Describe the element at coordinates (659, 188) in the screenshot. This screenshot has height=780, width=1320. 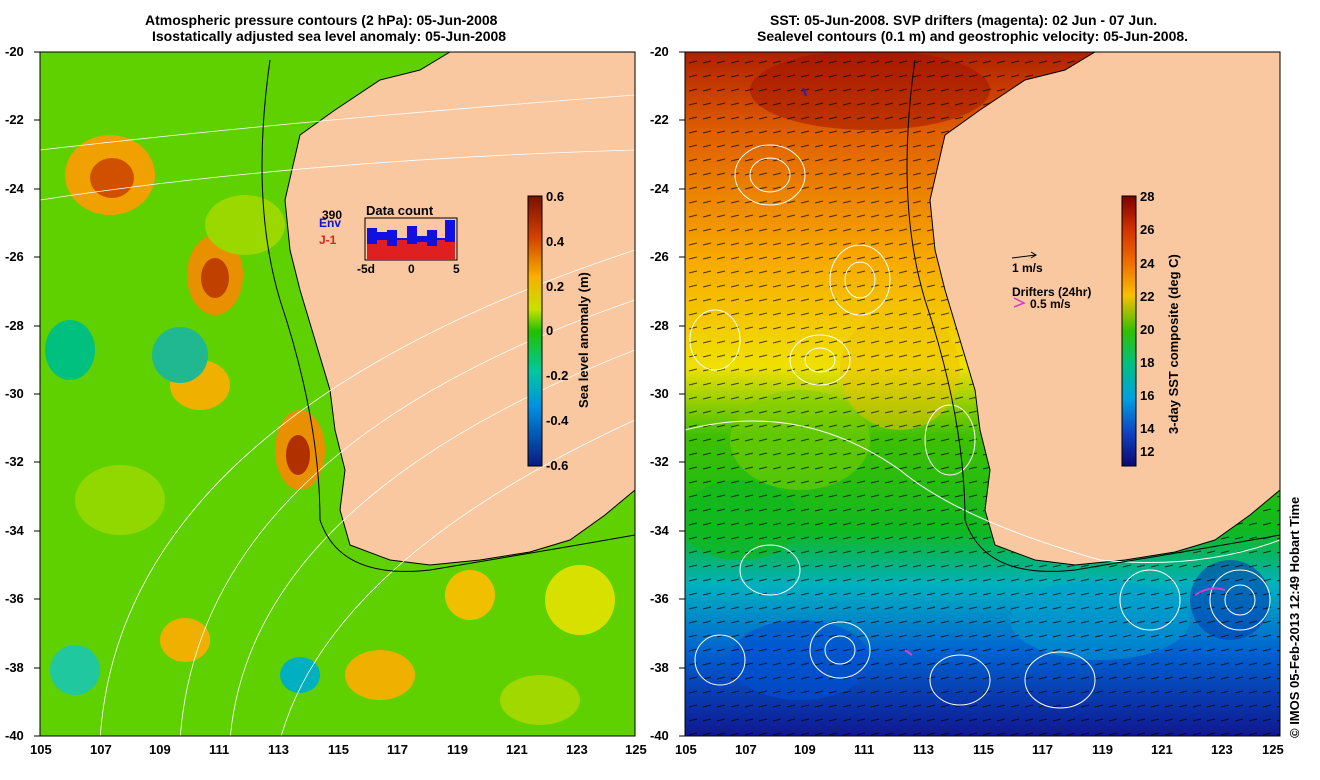
I see `right-y-tick: -24` at that location.